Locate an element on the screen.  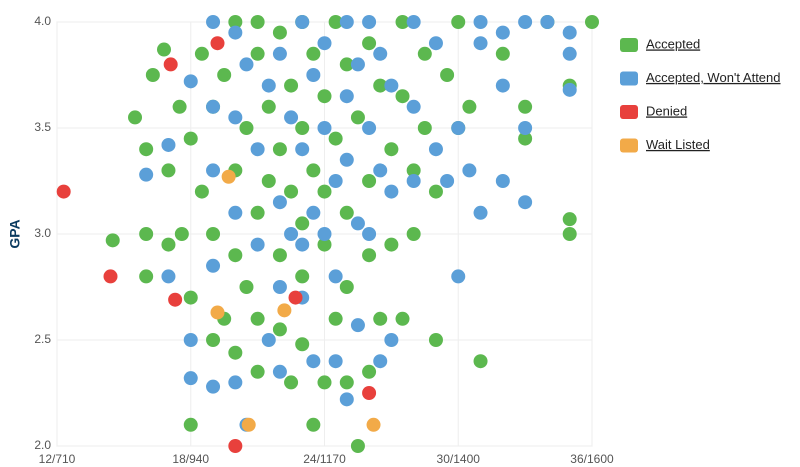
legend-label: Wait Listed is located at coordinates (678, 144).